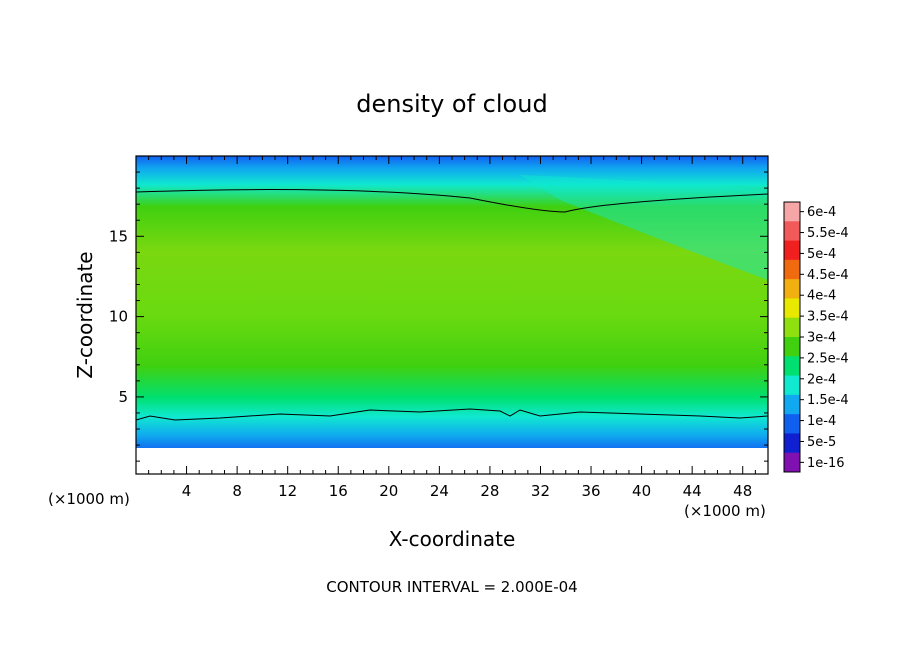 The width and height of the screenshot is (904, 654). Describe the element at coordinates (826, 463) in the screenshot. I see `colorbar-label: 1e-16` at that location.